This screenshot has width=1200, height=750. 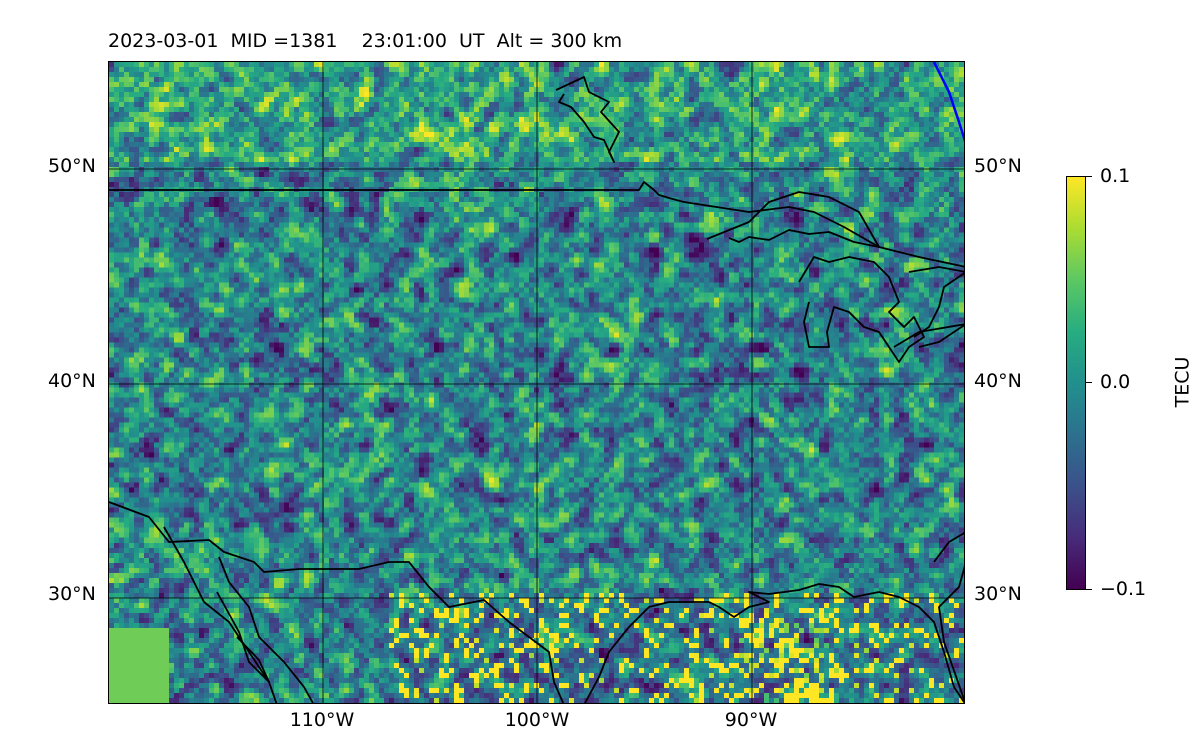 I want to click on baja-coast, so click(x=266, y=629).